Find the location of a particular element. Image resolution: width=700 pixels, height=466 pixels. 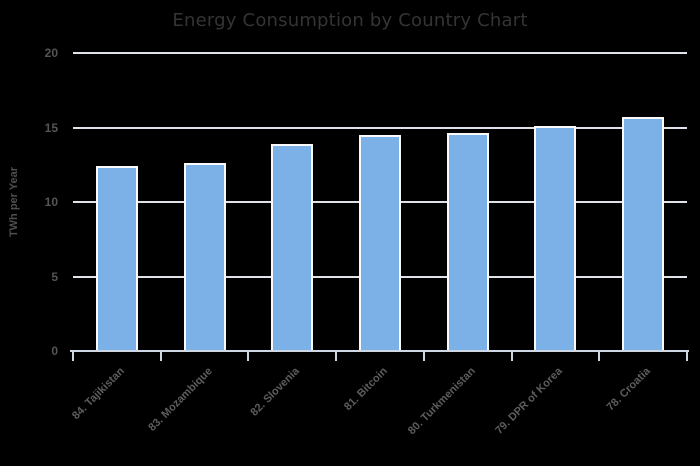

y-tick-label-20: 20 is located at coordinates (51, 53).